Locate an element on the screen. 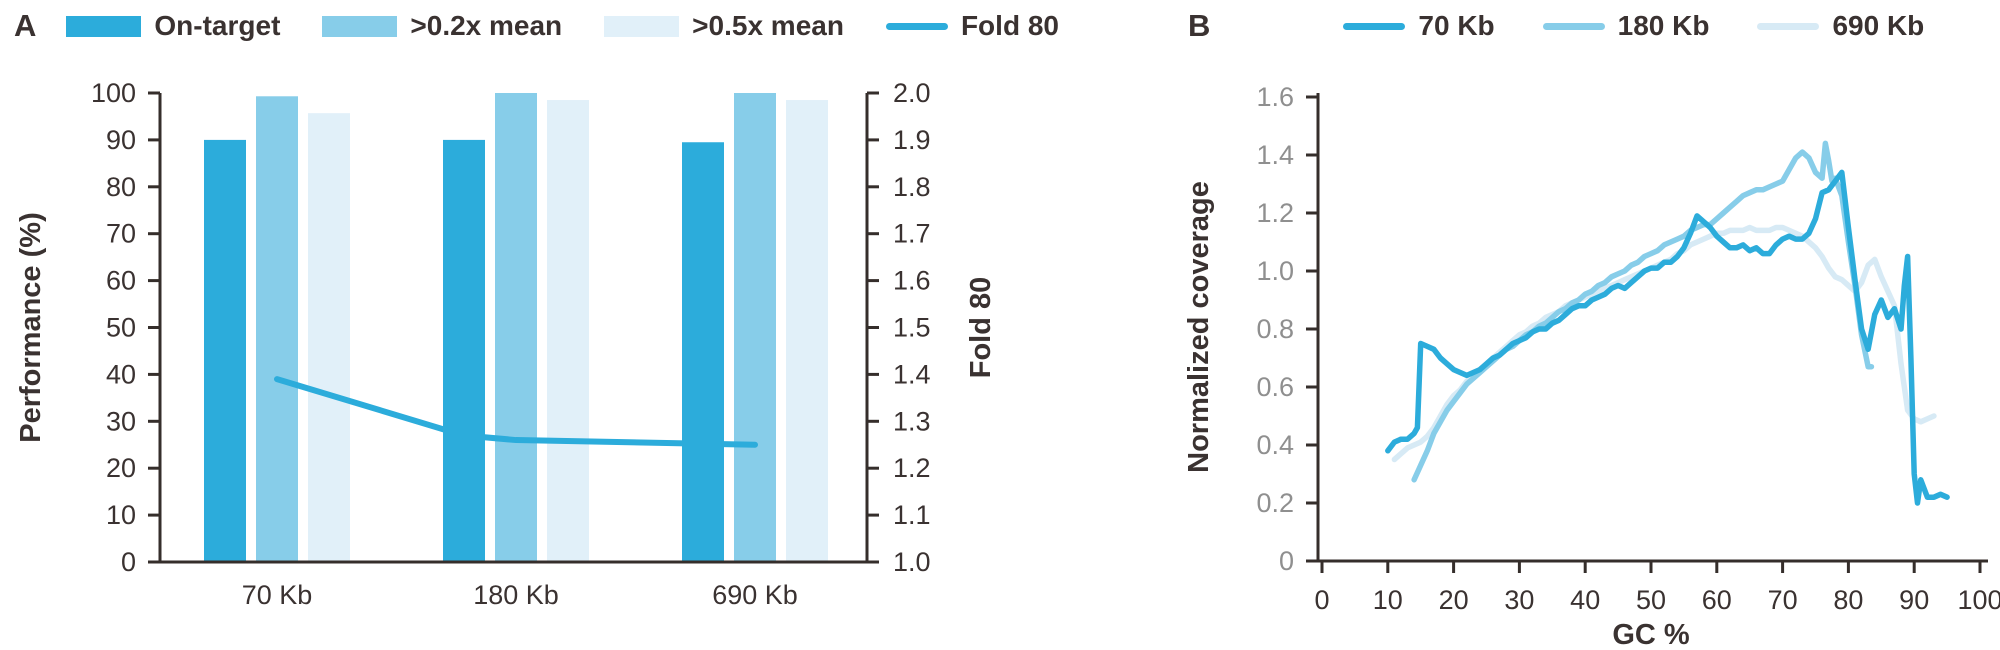 This screenshot has width=2000, height=650. line-70kb-swatch-icon is located at coordinates (1374, 26).